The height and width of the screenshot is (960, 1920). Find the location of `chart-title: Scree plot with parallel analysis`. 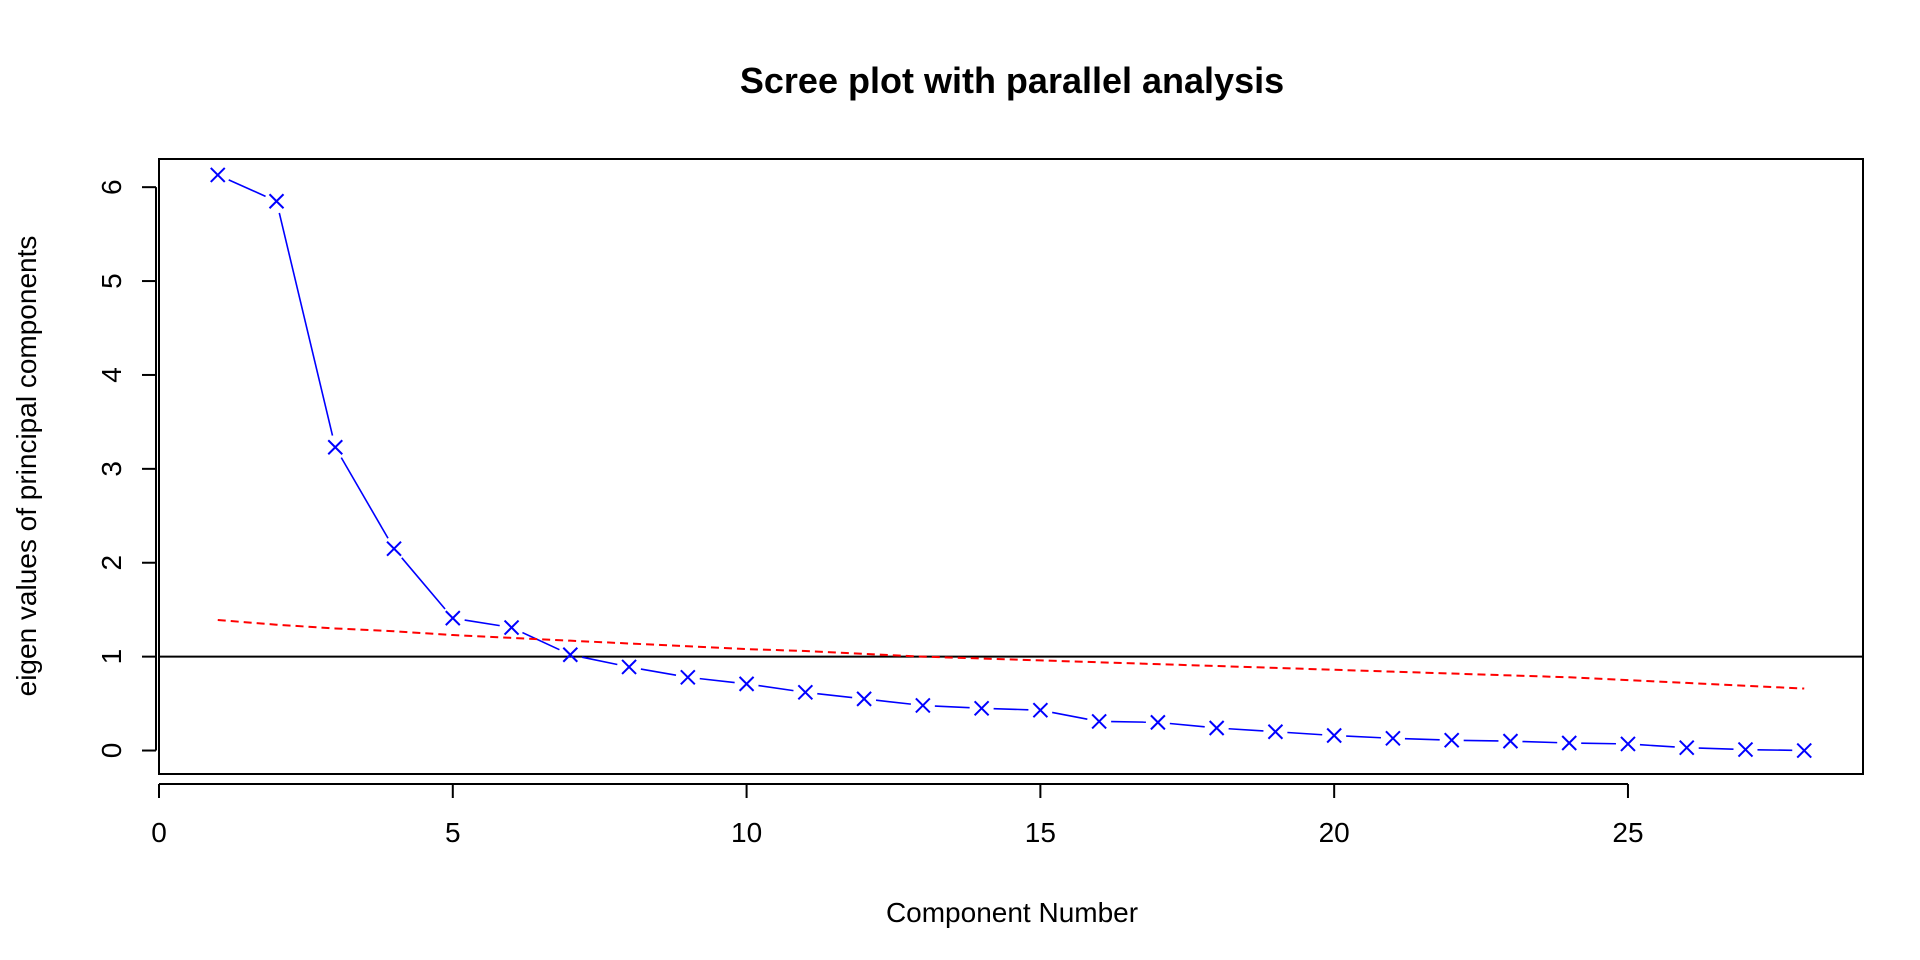

chart-title: Scree plot with parallel analysis is located at coordinates (1012, 80).